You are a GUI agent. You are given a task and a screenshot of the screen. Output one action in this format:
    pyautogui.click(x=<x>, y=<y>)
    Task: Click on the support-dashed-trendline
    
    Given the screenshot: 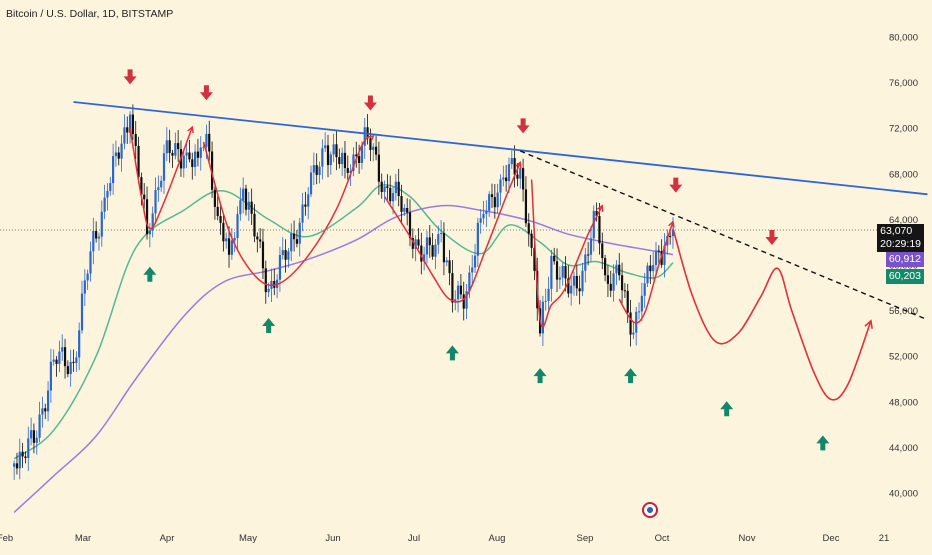 What is the action you would take?
    pyautogui.click(x=724, y=235)
    